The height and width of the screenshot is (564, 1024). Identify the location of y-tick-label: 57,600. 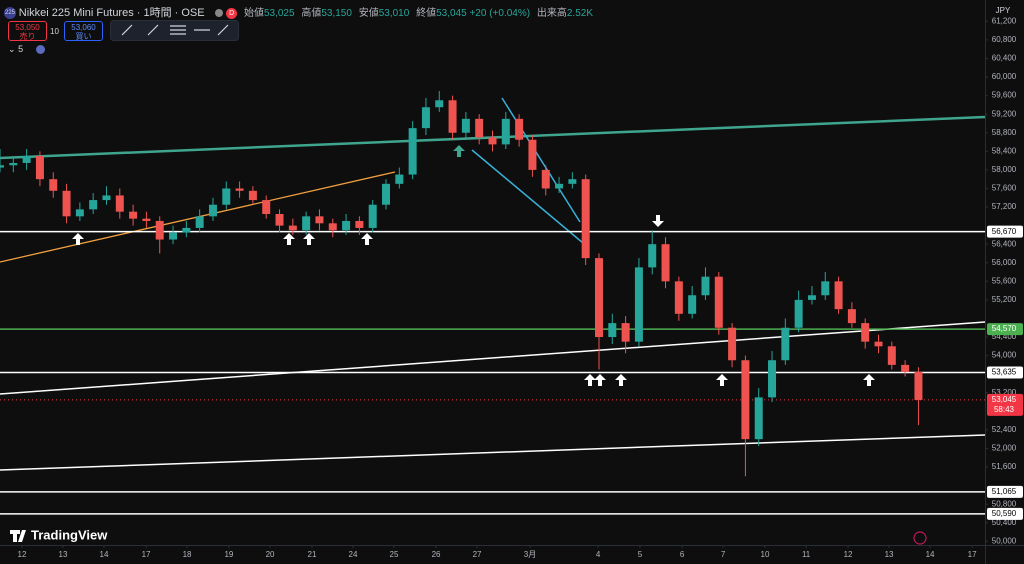
(1004, 188).